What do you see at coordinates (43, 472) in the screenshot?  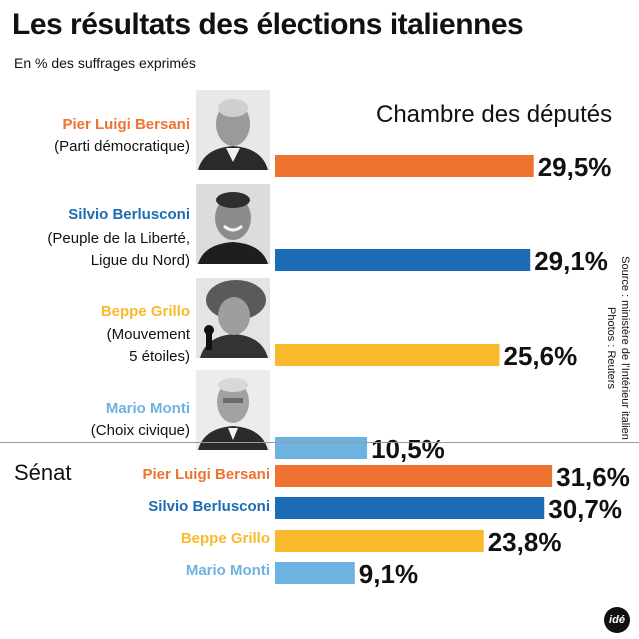 I see `senate-title: Sénat` at bounding box center [43, 472].